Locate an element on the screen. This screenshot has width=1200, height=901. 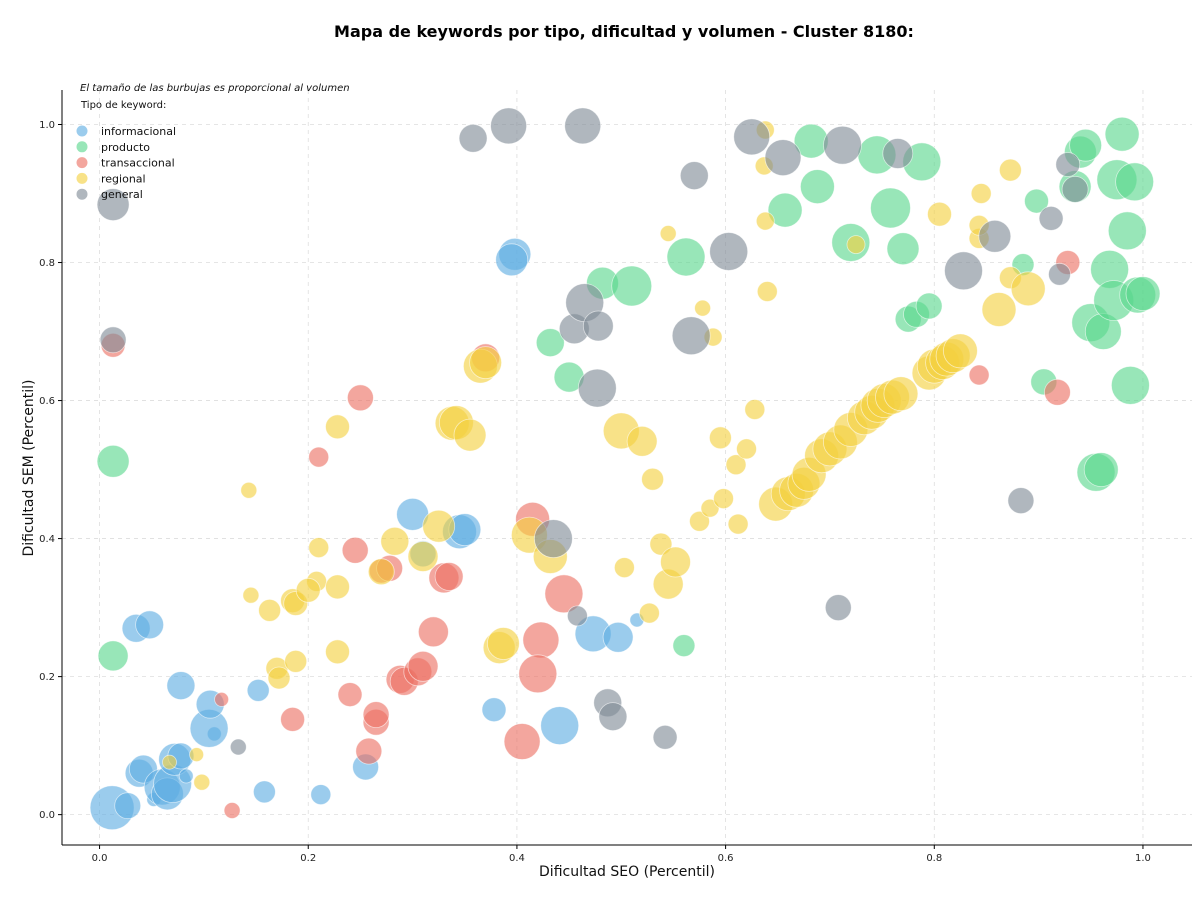
legend-item-transaccional: transaccional is located at coordinates (125, 163).